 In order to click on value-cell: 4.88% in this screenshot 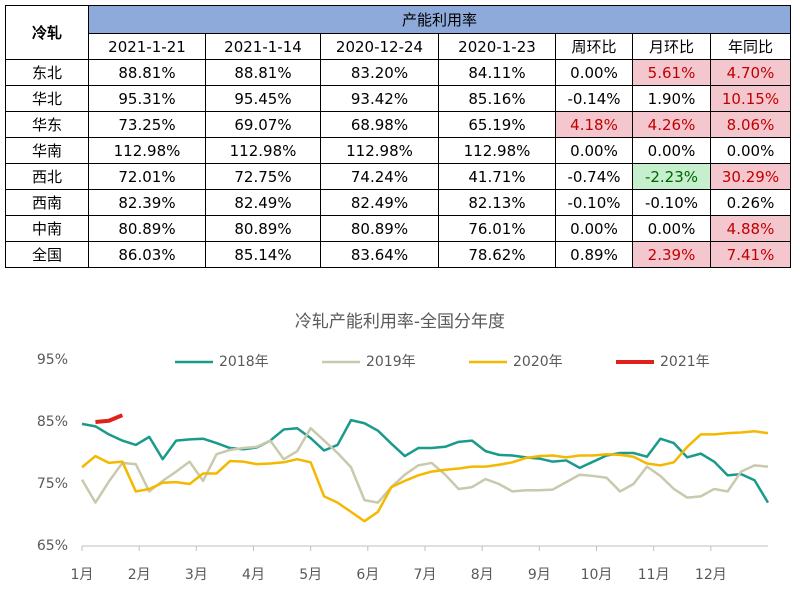, I will do `click(750, 228)`.